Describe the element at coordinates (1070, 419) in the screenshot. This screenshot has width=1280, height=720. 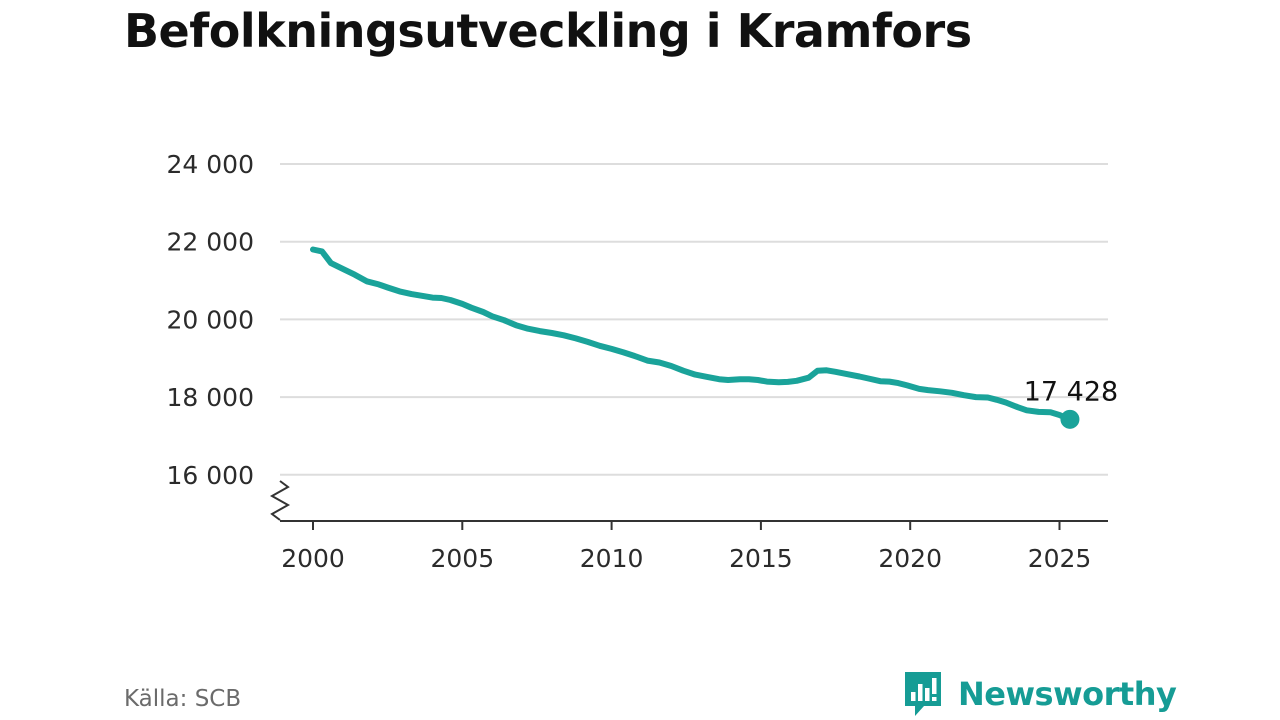
I see `end-point-marker` at that location.